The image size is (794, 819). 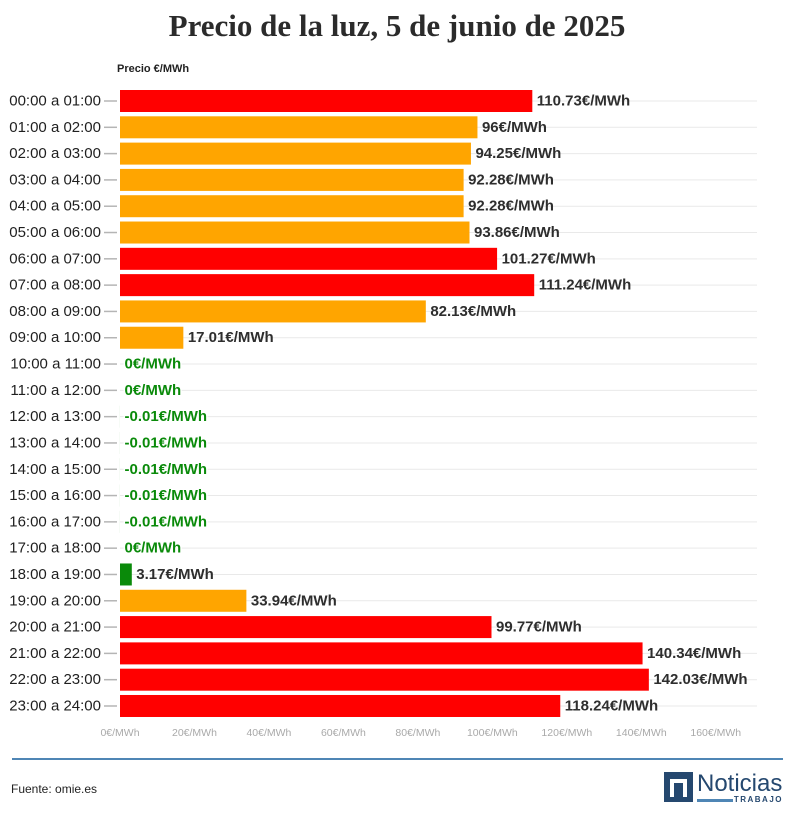 What do you see at coordinates (473, 311) in the screenshot?
I see `value-label-hour-08: 82.13€/MWh` at bounding box center [473, 311].